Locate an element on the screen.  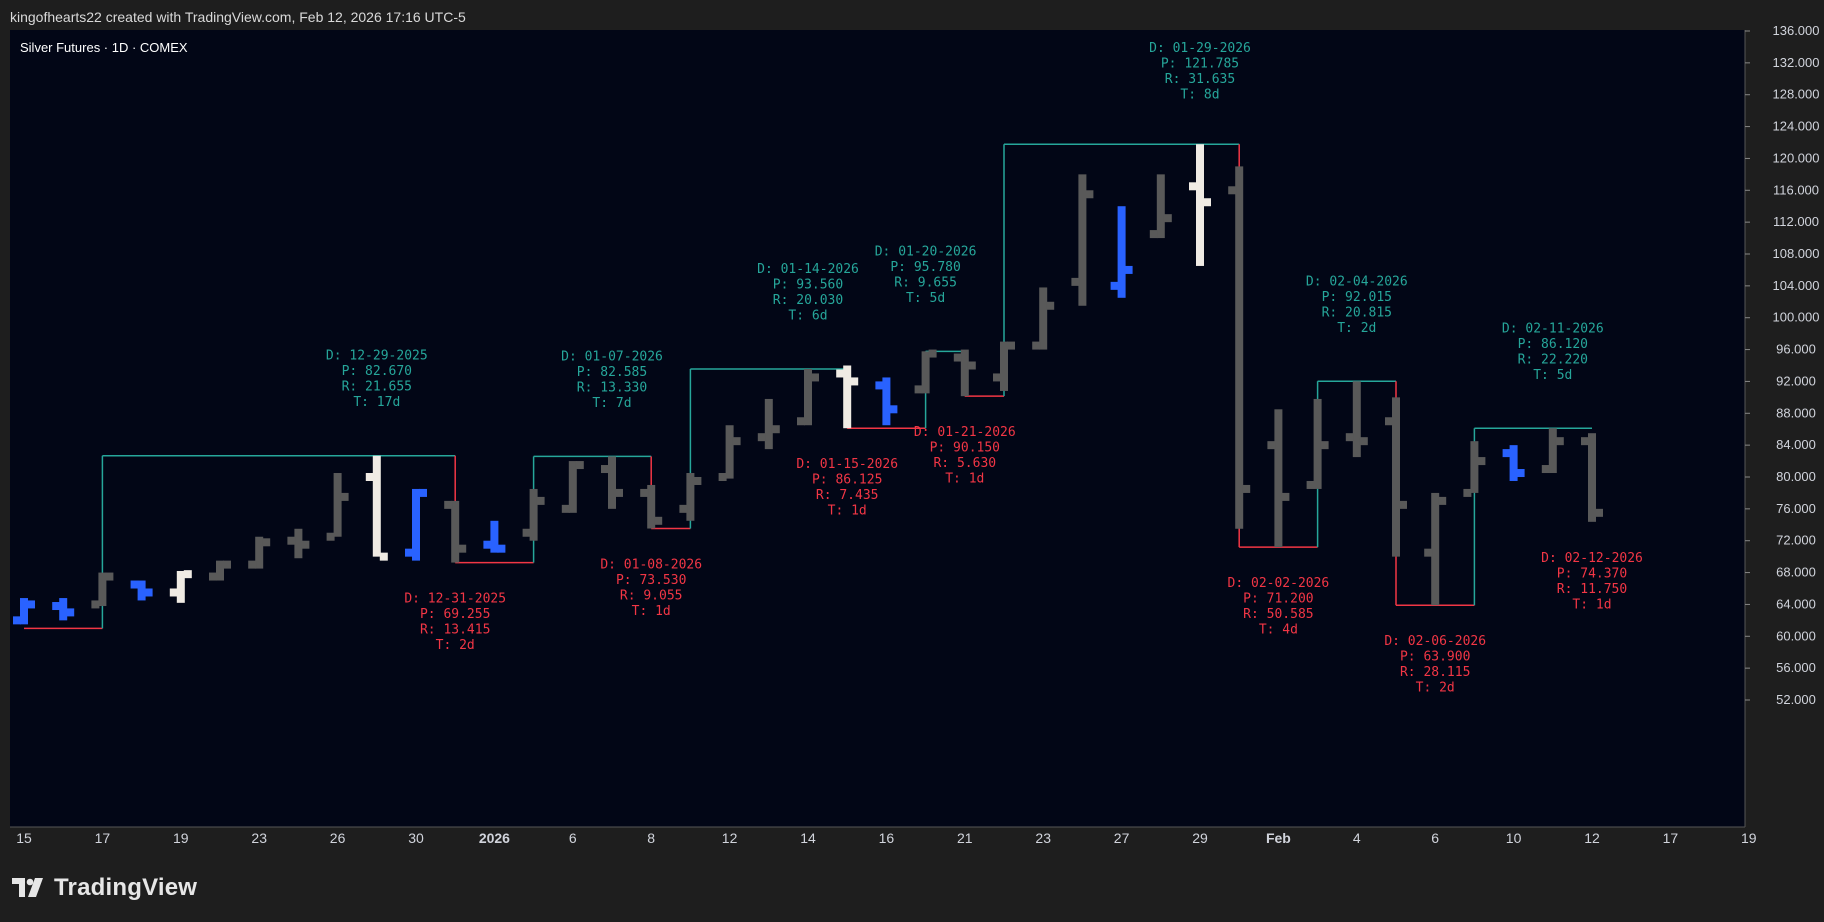
price-tick-label: 112.000 is located at coordinates (1796, 221).